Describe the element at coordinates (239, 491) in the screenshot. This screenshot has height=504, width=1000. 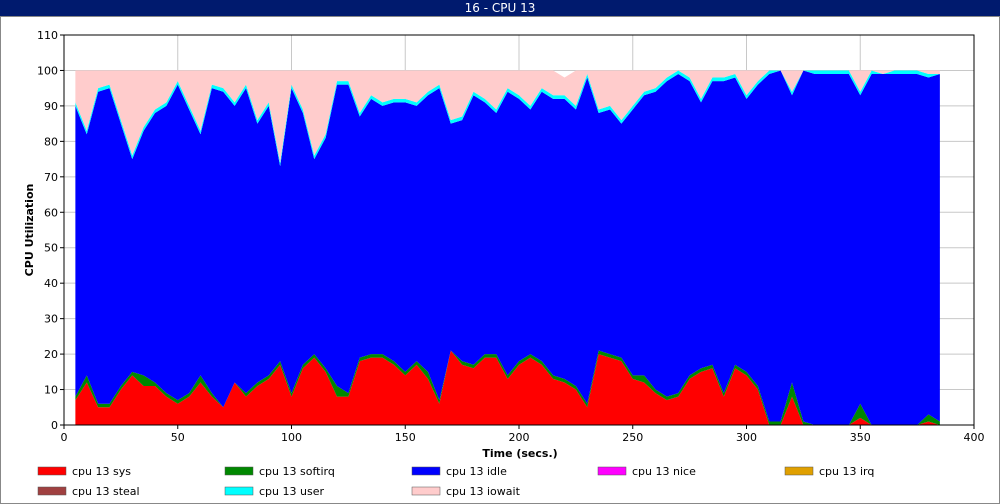
I see `legend-swatch-cpu-13-user` at that location.